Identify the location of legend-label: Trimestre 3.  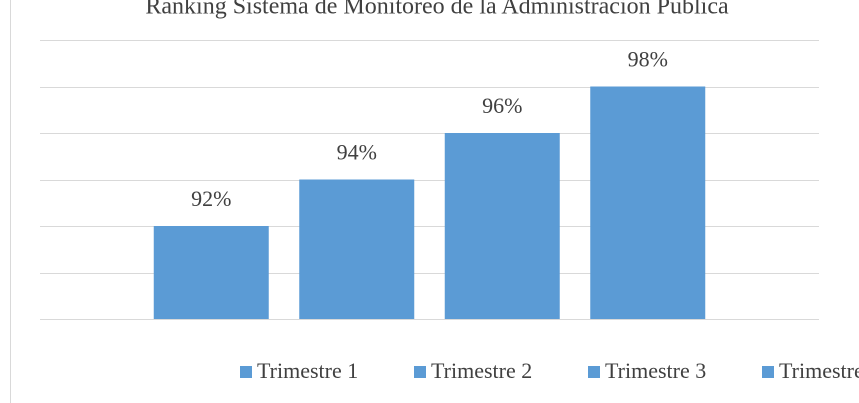
(655, 370).